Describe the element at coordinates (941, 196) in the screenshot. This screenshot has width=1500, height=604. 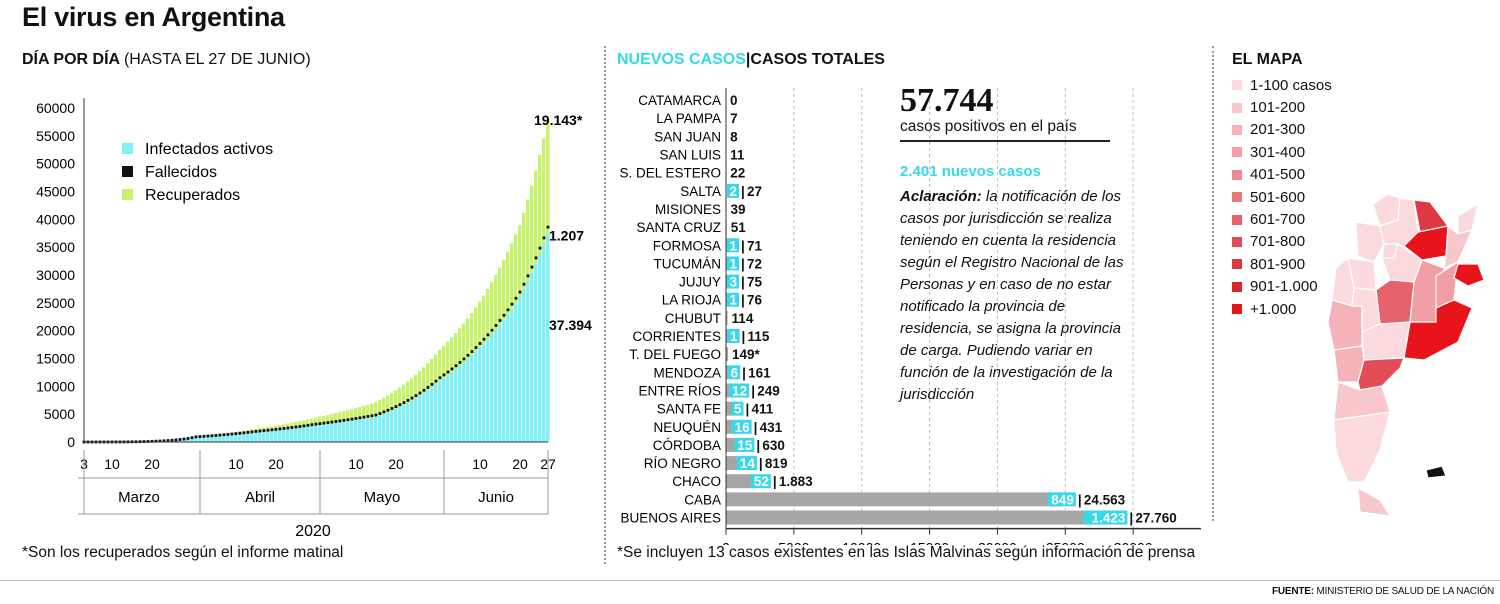
I see `clarification-bold: Aclaración:` at that location.